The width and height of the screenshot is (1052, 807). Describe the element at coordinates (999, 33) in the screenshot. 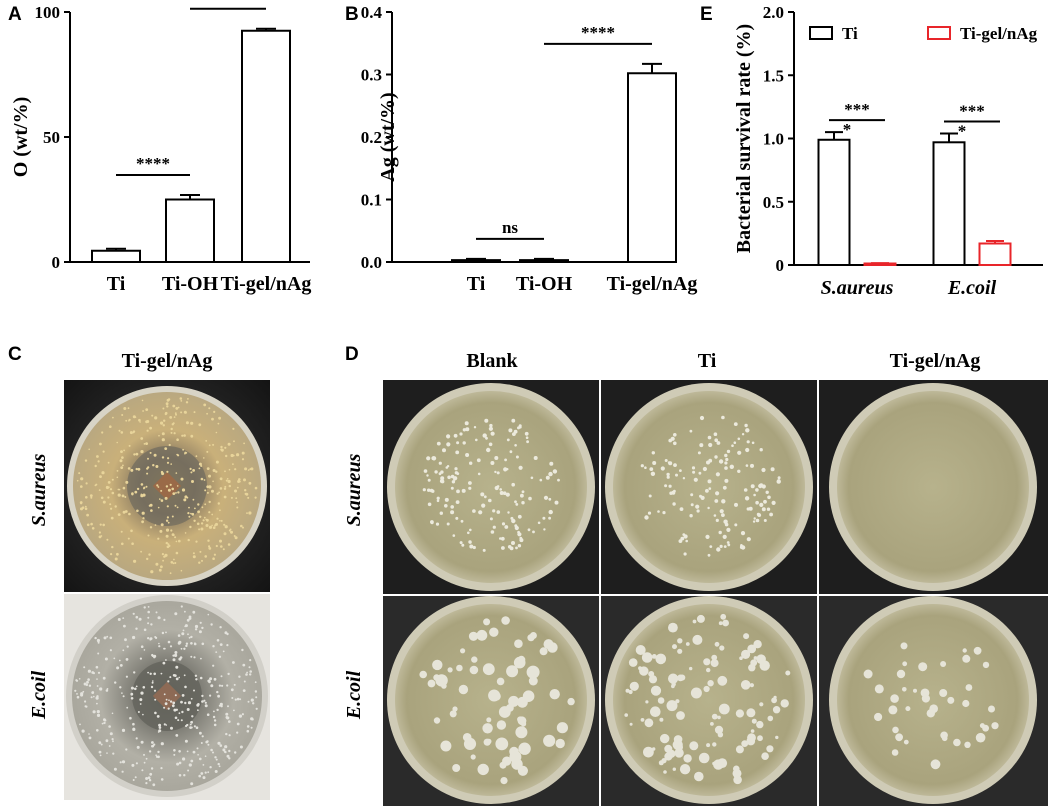

I see `legend-label-ti-gel-nag: Ti-gel/nAg` at that location.